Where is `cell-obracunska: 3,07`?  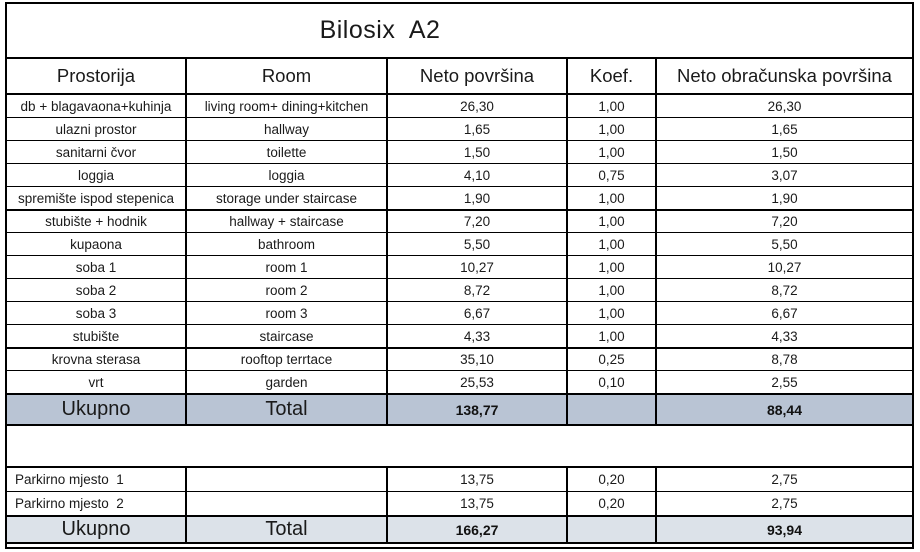 cell-obracunska: 3,07 is located at coordinates (784, 175).